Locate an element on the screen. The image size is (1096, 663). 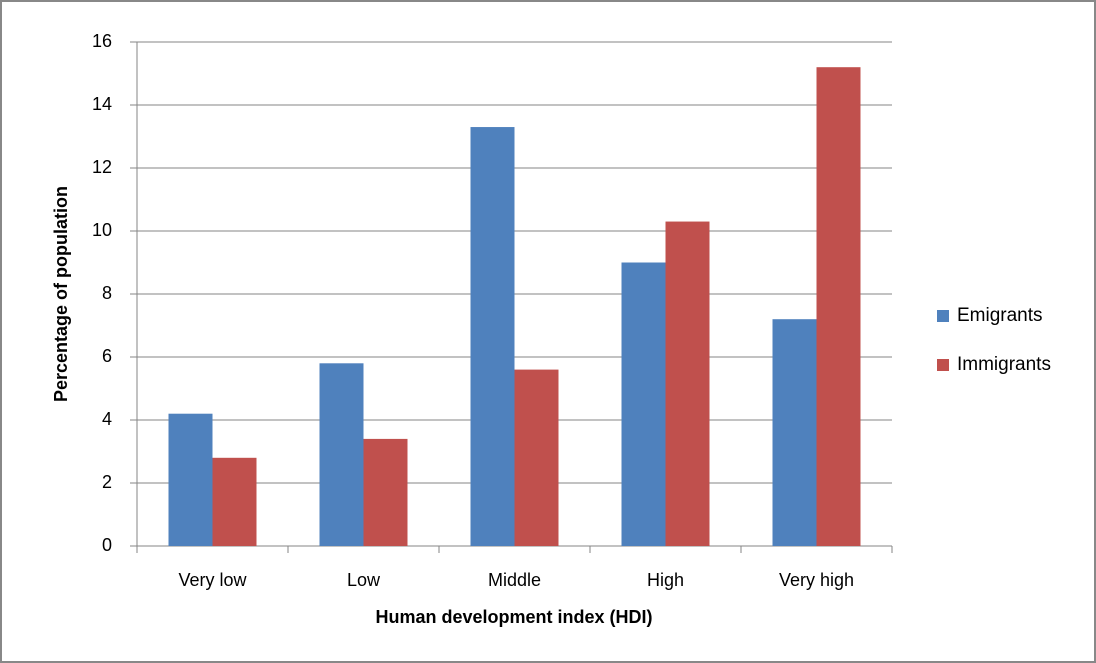
x-tick-label: Middle is located at coordinates (514, 580).